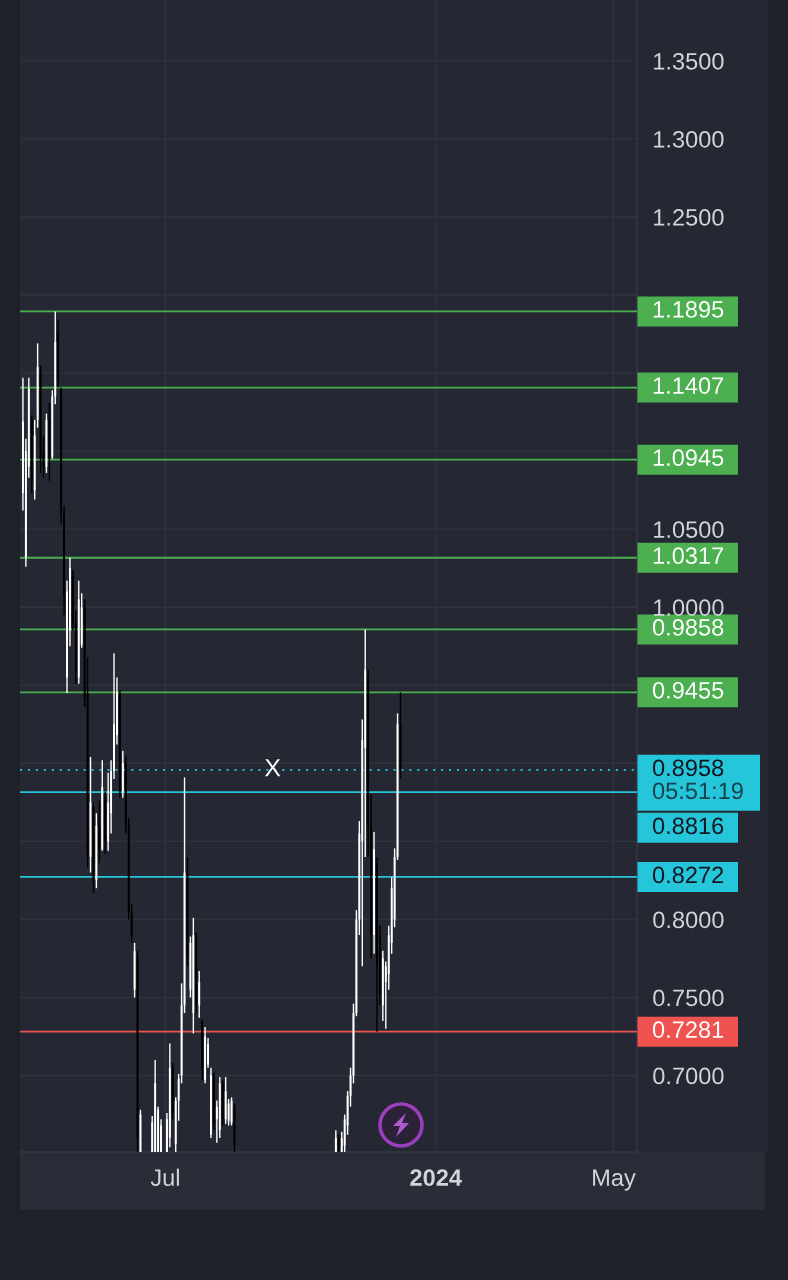 The width and height of the screenshot is (788, 1280). I want to click on y-tick-label: 0.7500, so click(688, 998).